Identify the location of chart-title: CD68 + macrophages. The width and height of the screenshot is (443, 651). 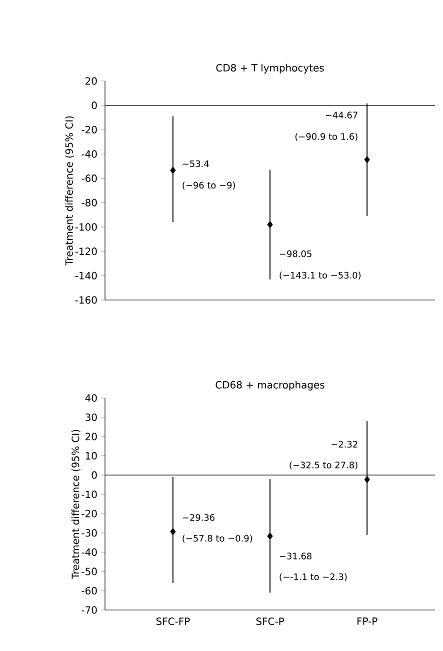
(270, 385).